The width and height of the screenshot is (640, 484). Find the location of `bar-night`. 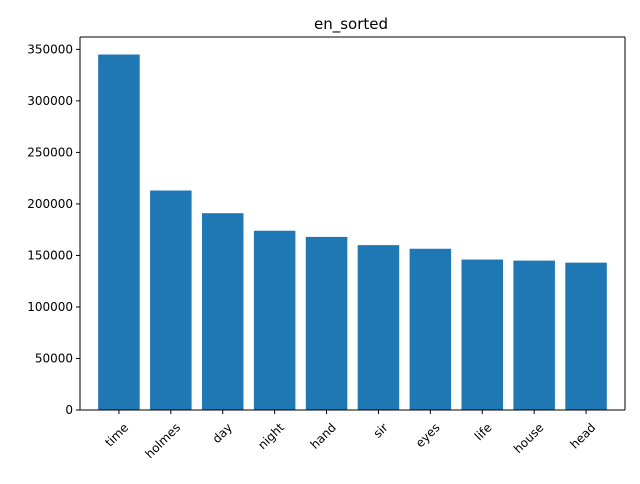

bar-night is located at coordinates (274, 320).